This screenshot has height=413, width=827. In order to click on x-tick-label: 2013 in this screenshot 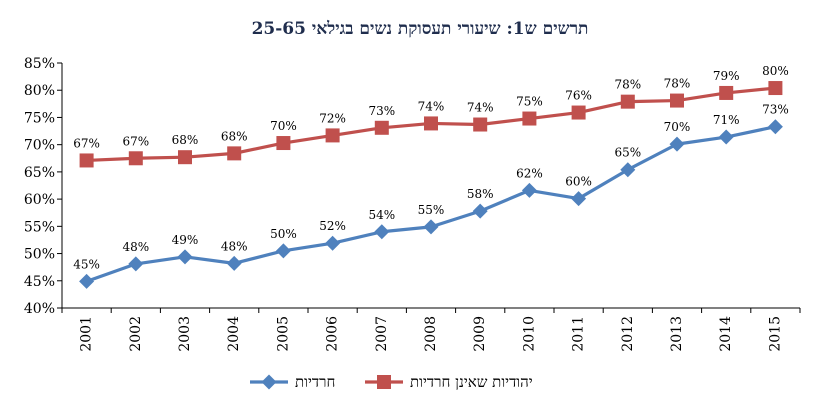, I will do `click(677, 334)`.